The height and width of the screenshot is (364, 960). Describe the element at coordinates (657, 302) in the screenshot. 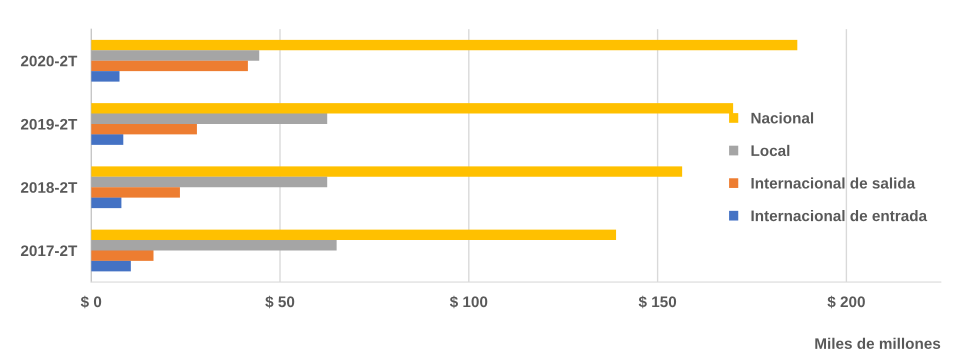

I see `x-tick-label: $ 150` at that location.